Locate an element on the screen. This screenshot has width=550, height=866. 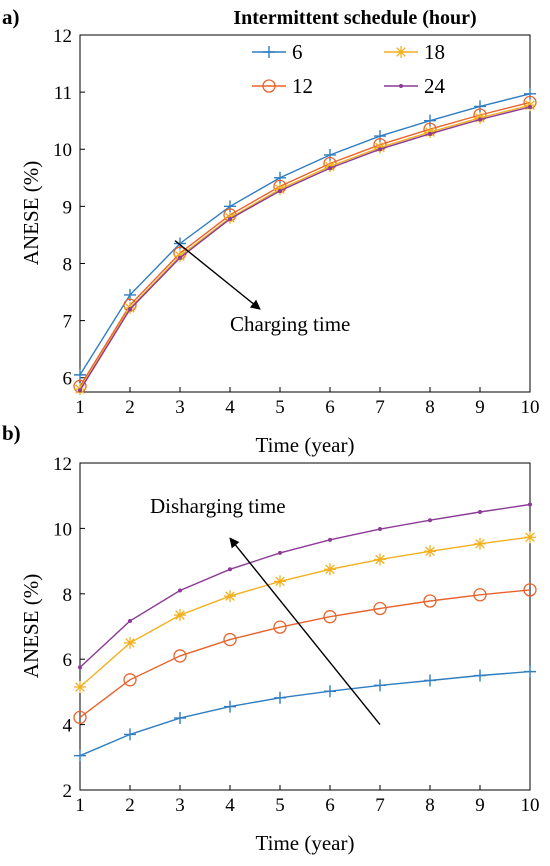
panel-a-annotation-text: Charging time is located at coordinates (290, 324).